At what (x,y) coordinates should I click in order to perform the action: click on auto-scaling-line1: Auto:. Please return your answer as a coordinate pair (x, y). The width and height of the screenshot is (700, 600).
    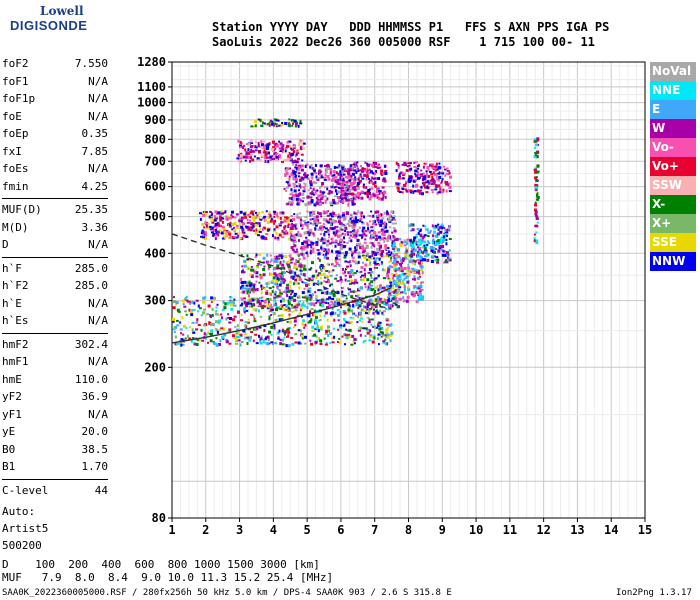
    Looking at the image, I should click on (19, 511).